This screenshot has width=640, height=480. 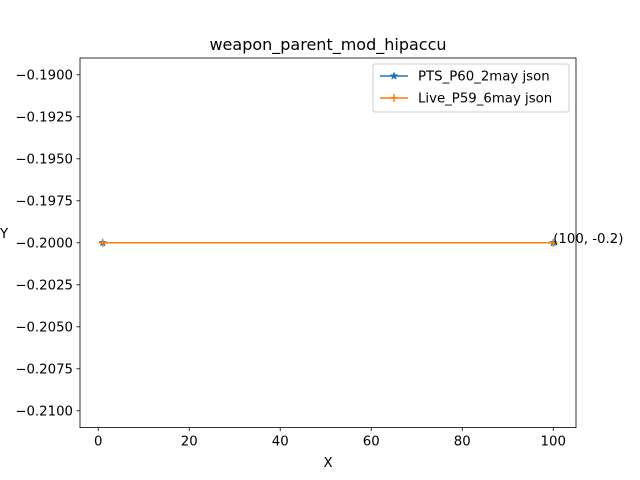 I want to click on legend-label: PTS_P60_2may json, so click(x=484, y=77).